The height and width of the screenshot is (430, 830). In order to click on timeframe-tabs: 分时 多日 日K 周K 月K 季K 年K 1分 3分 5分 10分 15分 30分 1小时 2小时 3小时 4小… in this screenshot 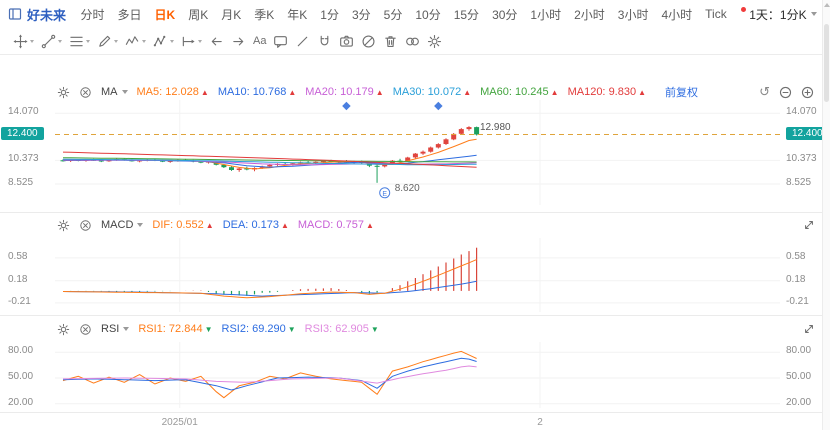, I will do `click(403, 14)`.